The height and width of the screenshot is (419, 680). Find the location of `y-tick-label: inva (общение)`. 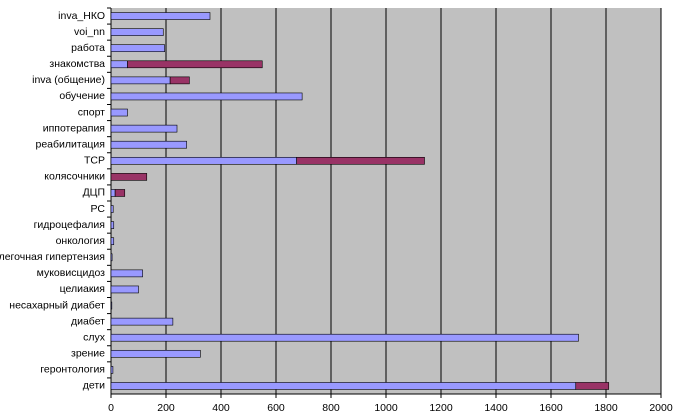

y-tick-label: inva (общение) is located at coordinates (68, 80).